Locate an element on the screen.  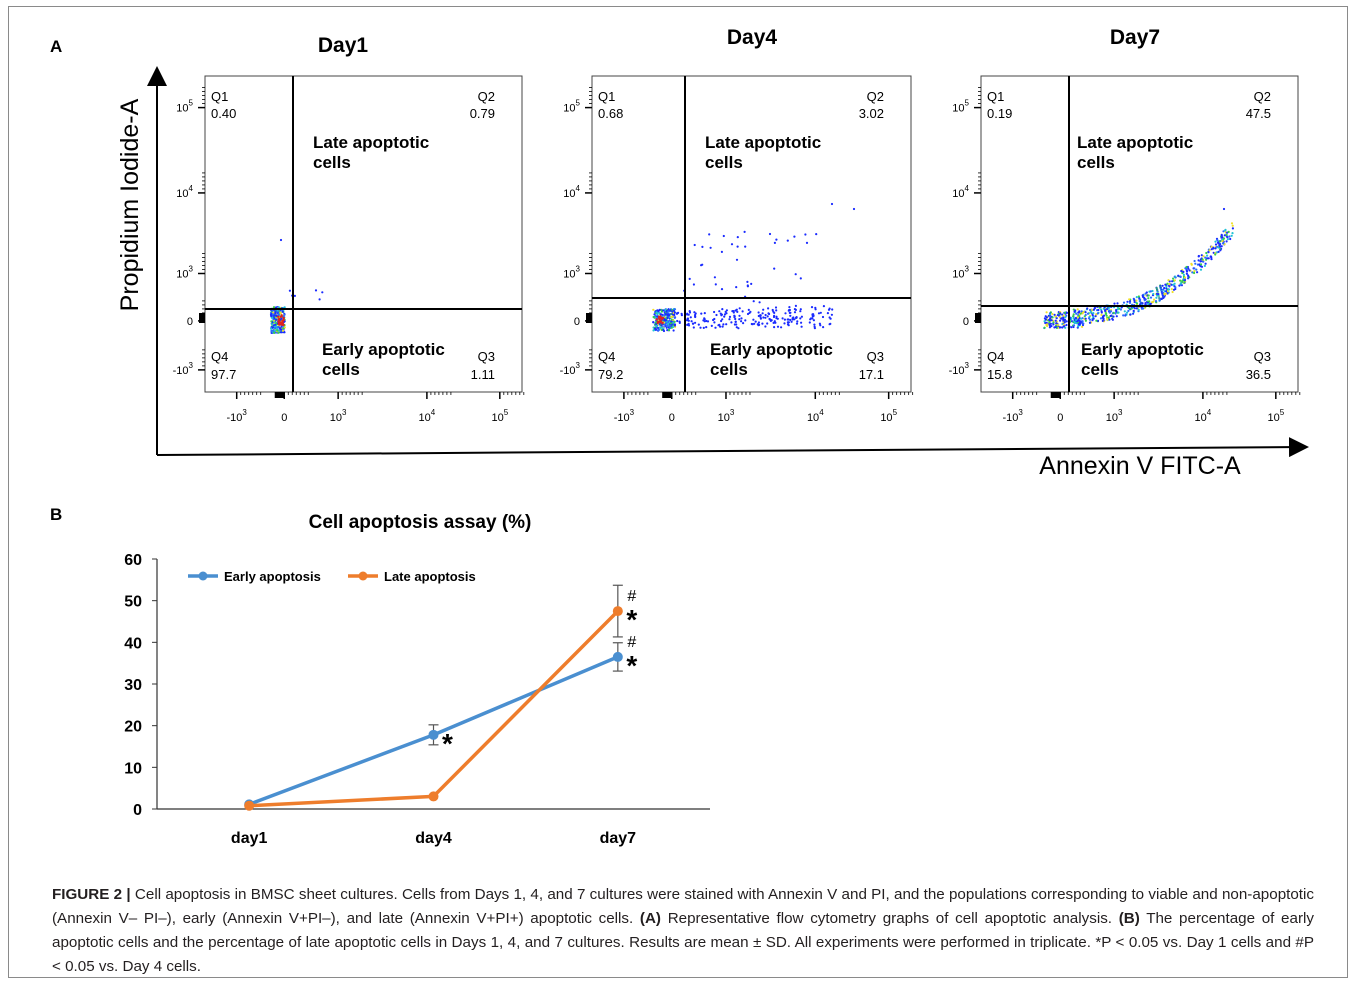
chart-y-tick-label: 0 is located at coordinates (137, 810).